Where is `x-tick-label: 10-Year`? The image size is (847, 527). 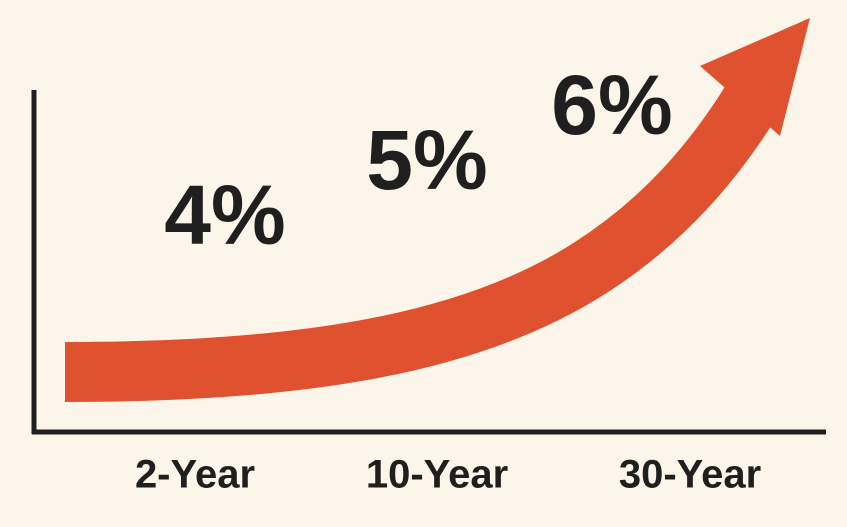
x-tick-label: 10-Year is located at coordinates (437, 475).